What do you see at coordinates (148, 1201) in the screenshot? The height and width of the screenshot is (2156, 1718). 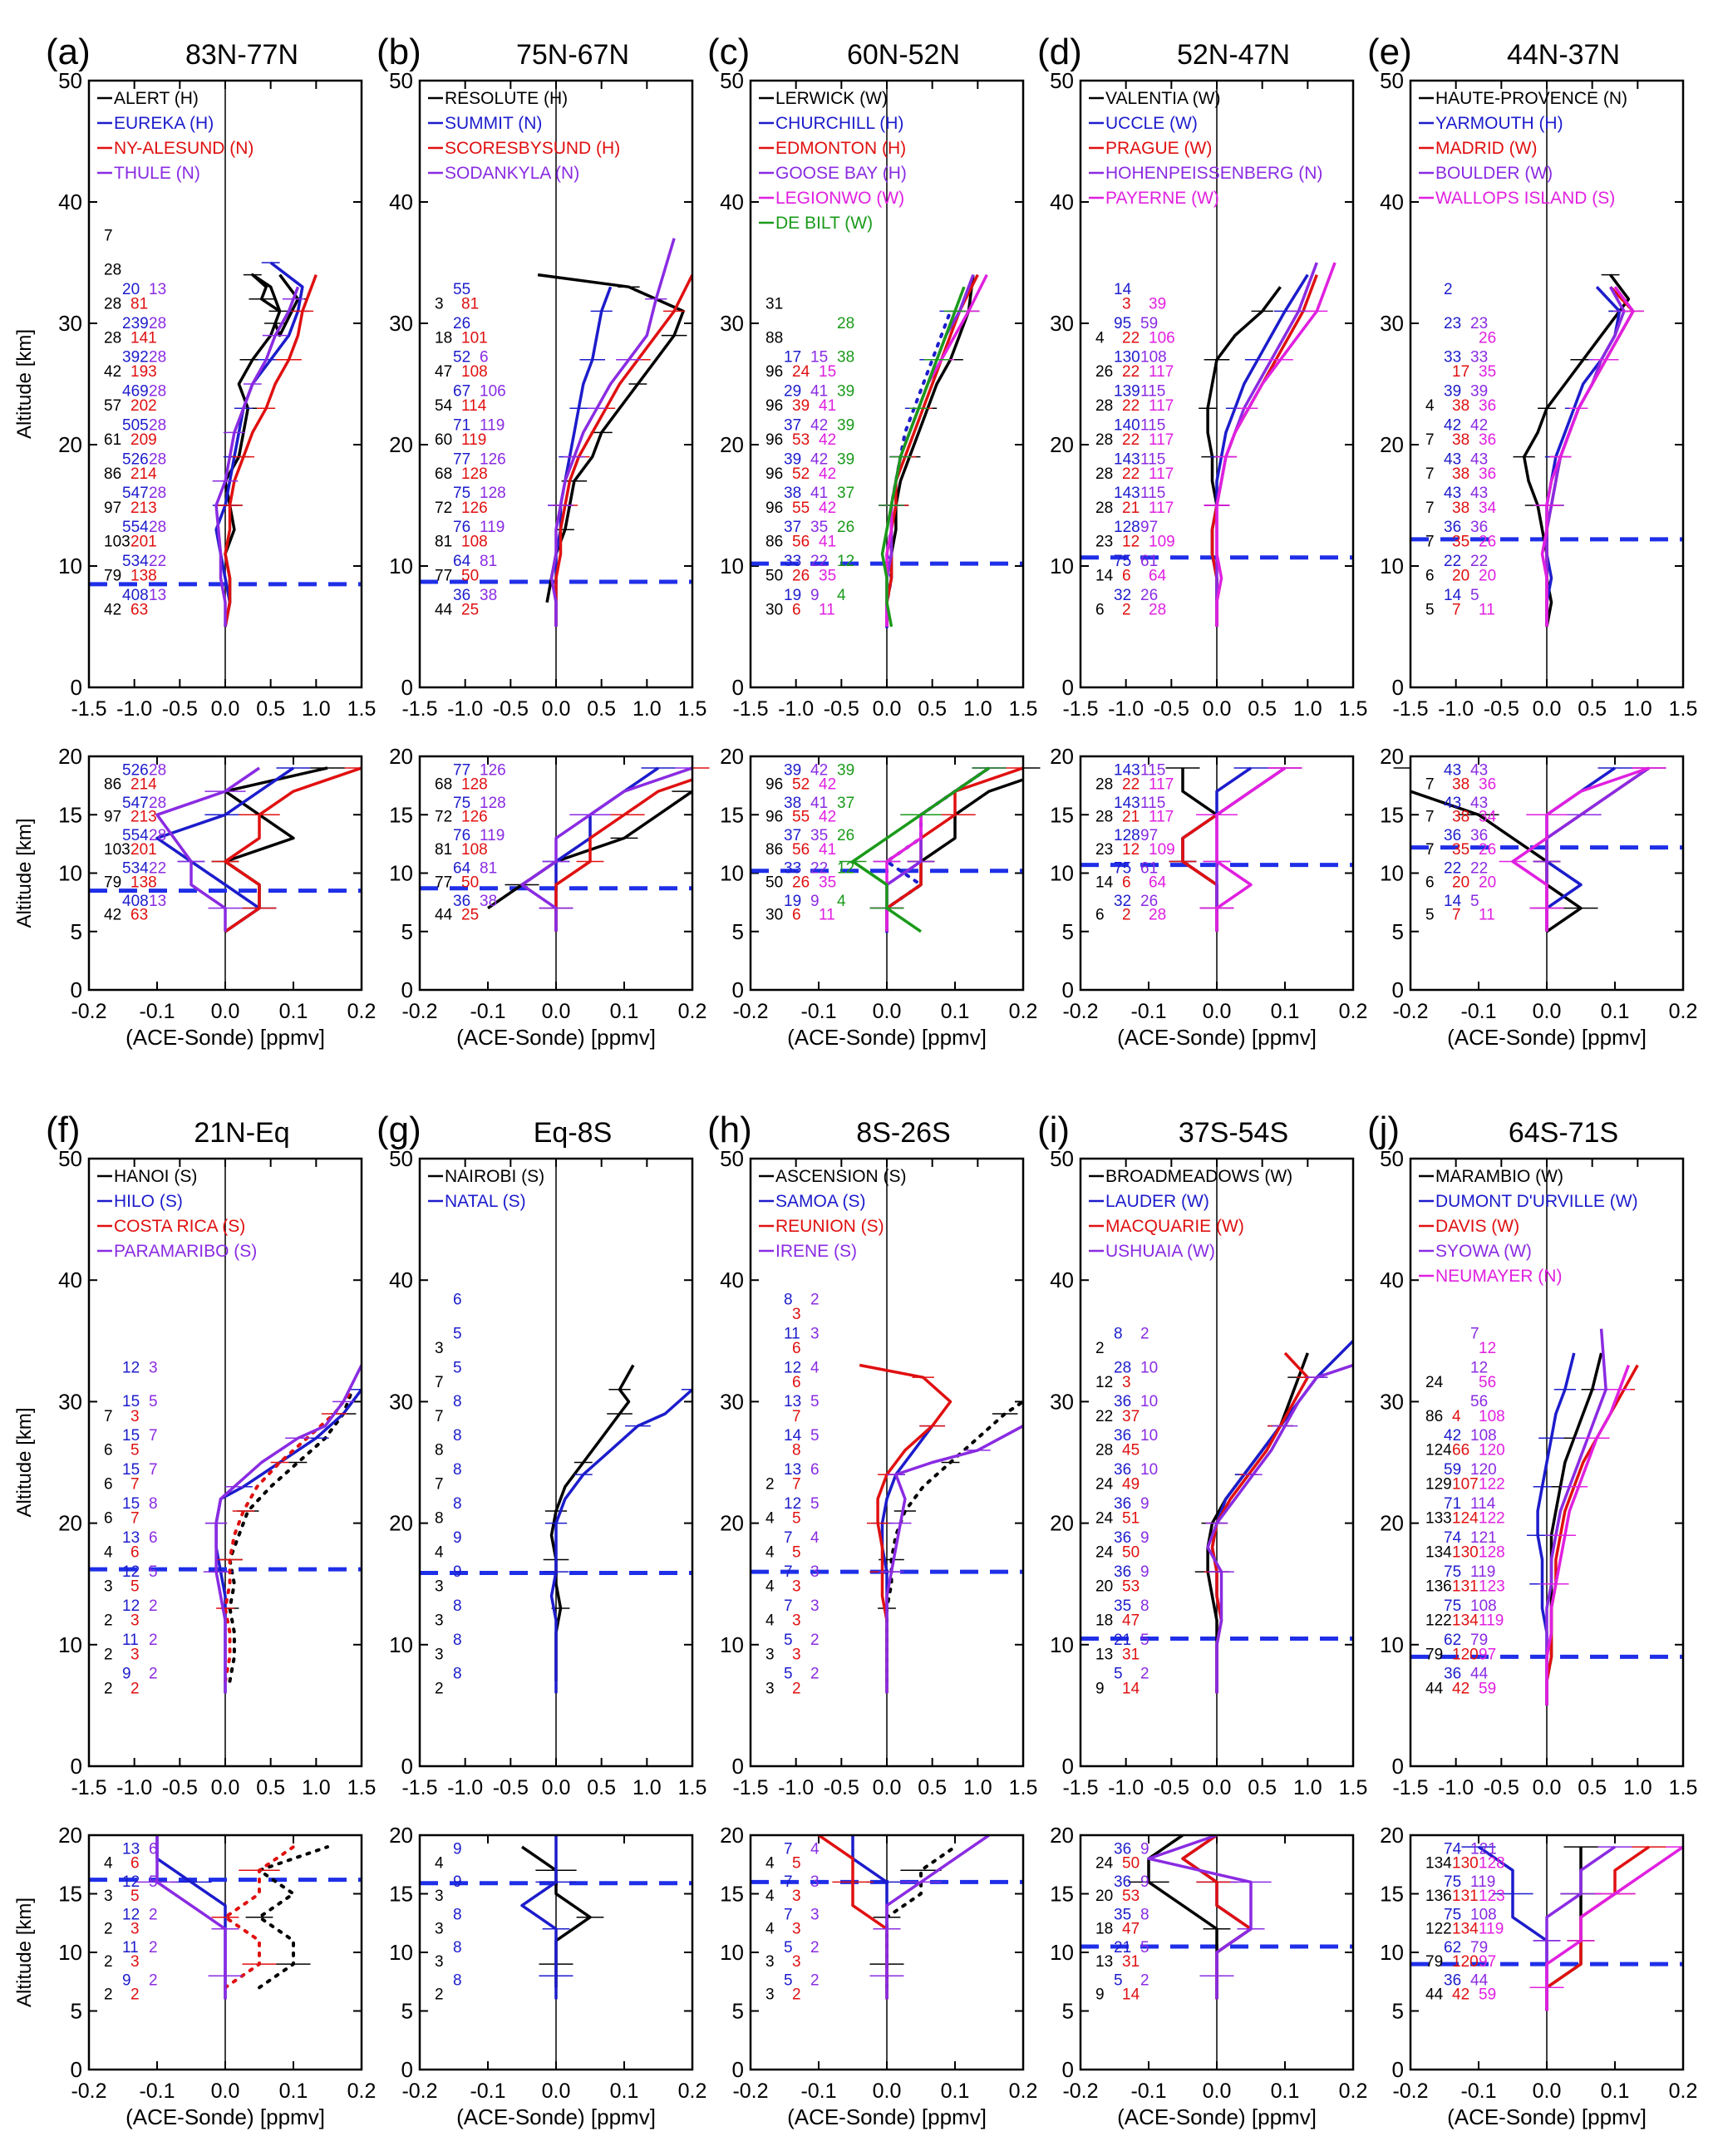 I see `legend-label: HILO (S)` at bounding box center [148, 1201].